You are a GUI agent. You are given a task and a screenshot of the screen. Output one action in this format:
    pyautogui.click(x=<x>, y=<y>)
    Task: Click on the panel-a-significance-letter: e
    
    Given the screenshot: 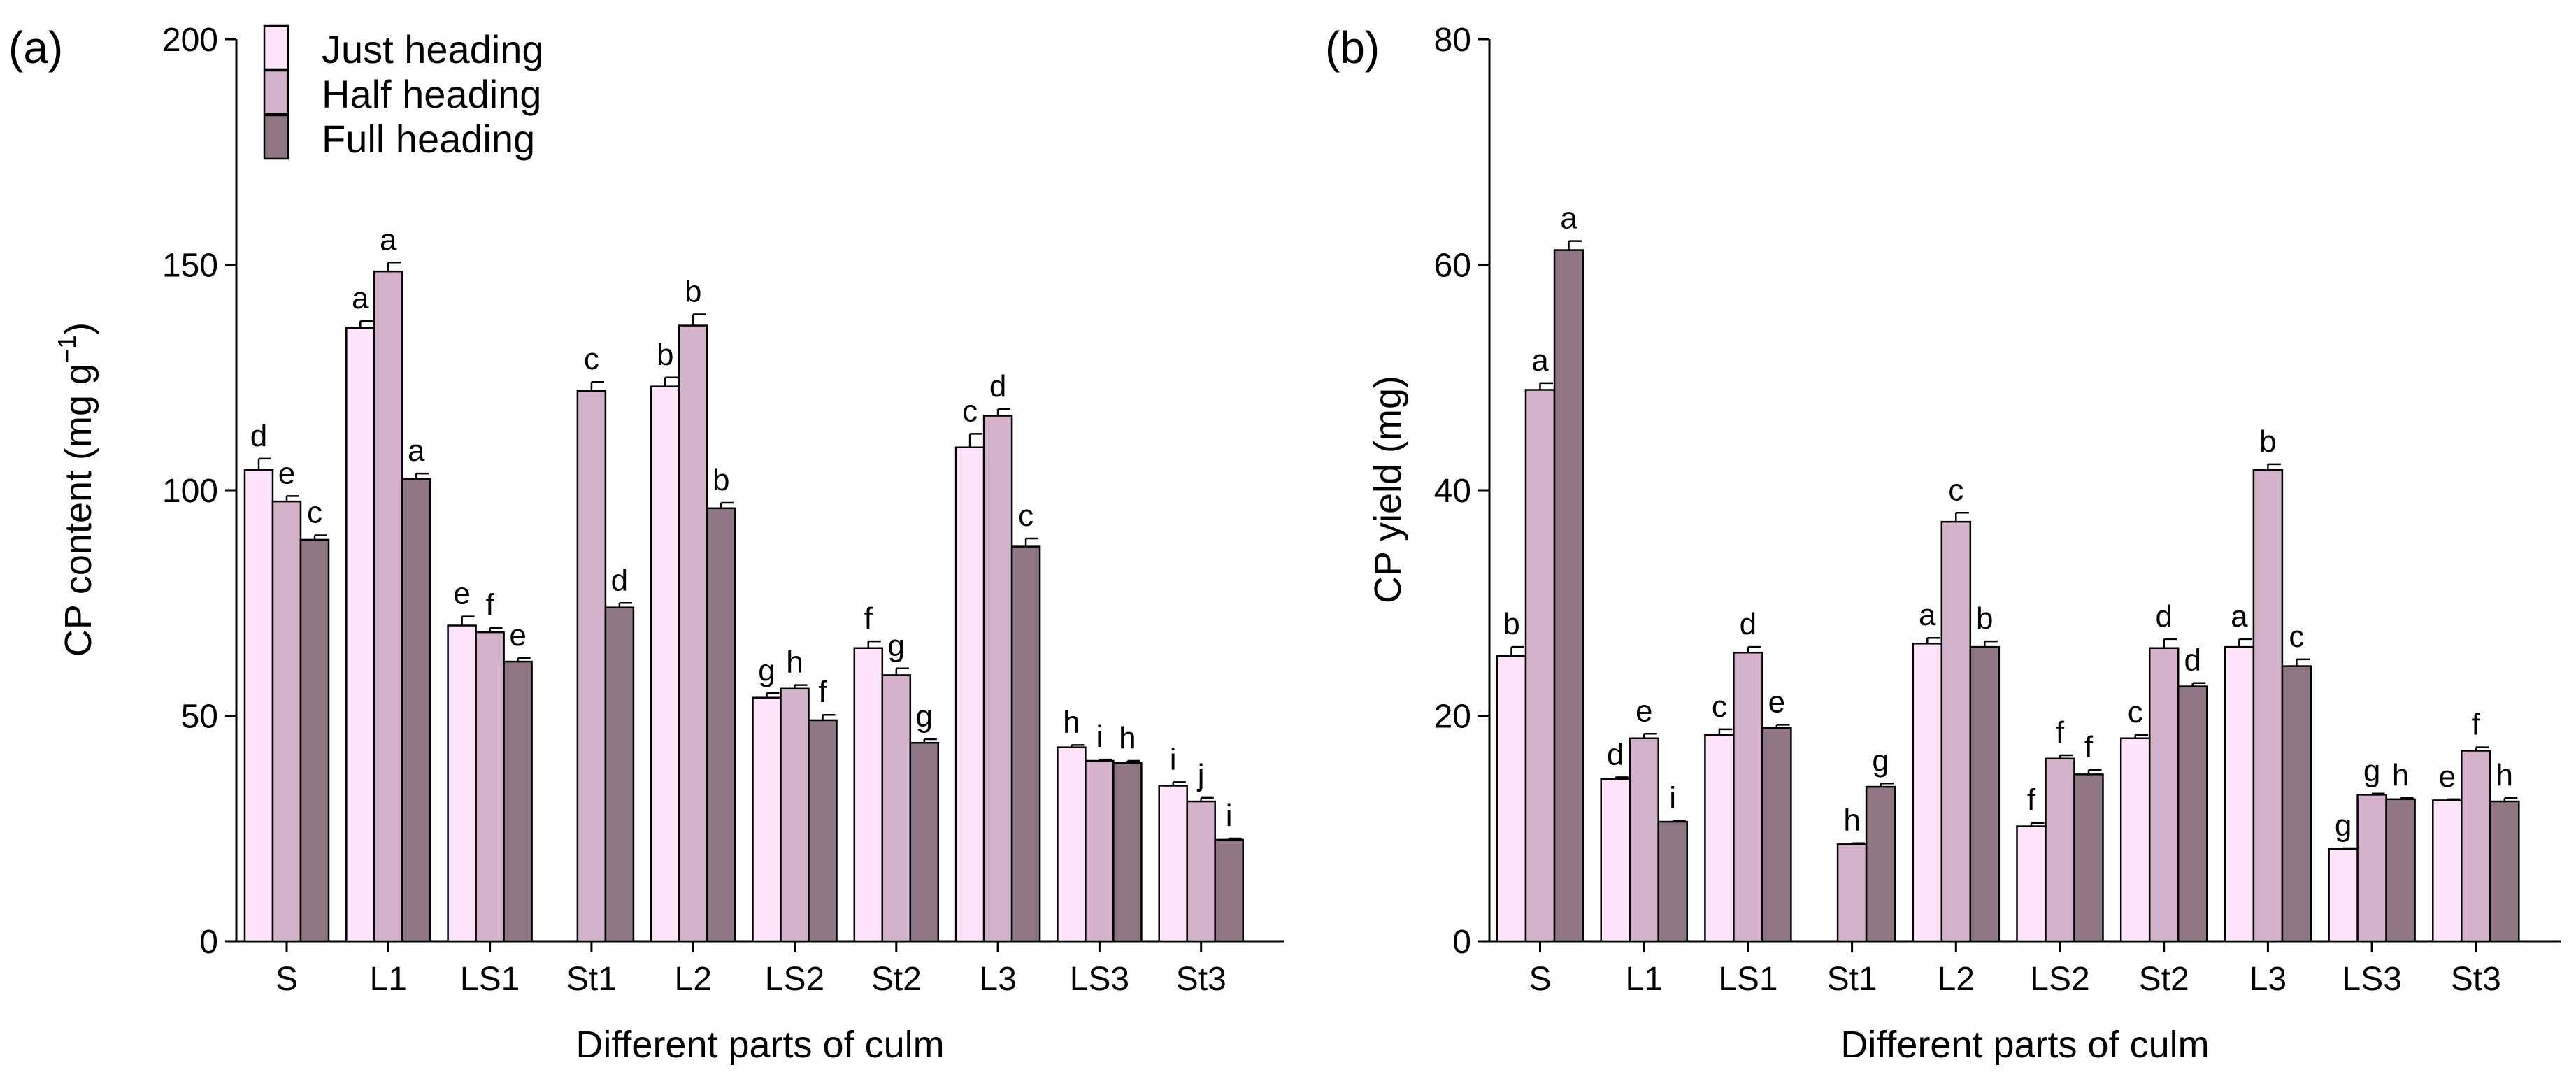 What is the action you would take?
    pyautogui.click(x=517, y=635)
    